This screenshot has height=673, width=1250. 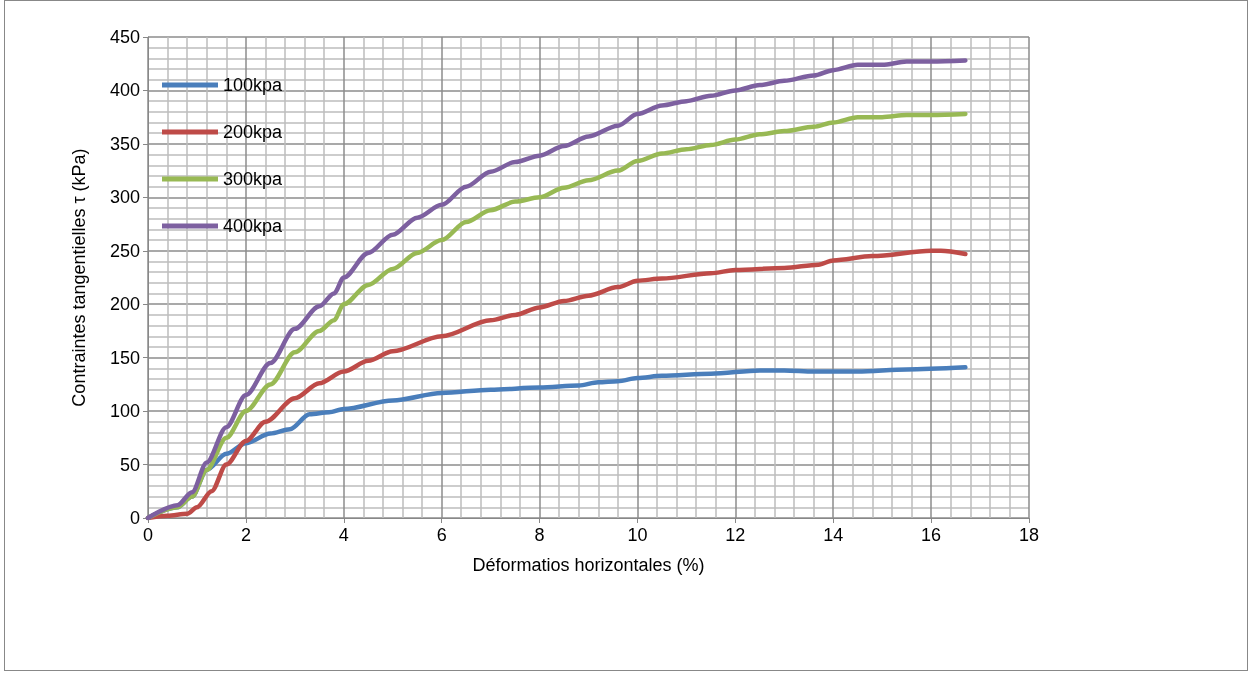 What do you see at coordinates (833, 535) in the screenshot?
I see `x-tick-label: 14` at bounding box center [833, 535].